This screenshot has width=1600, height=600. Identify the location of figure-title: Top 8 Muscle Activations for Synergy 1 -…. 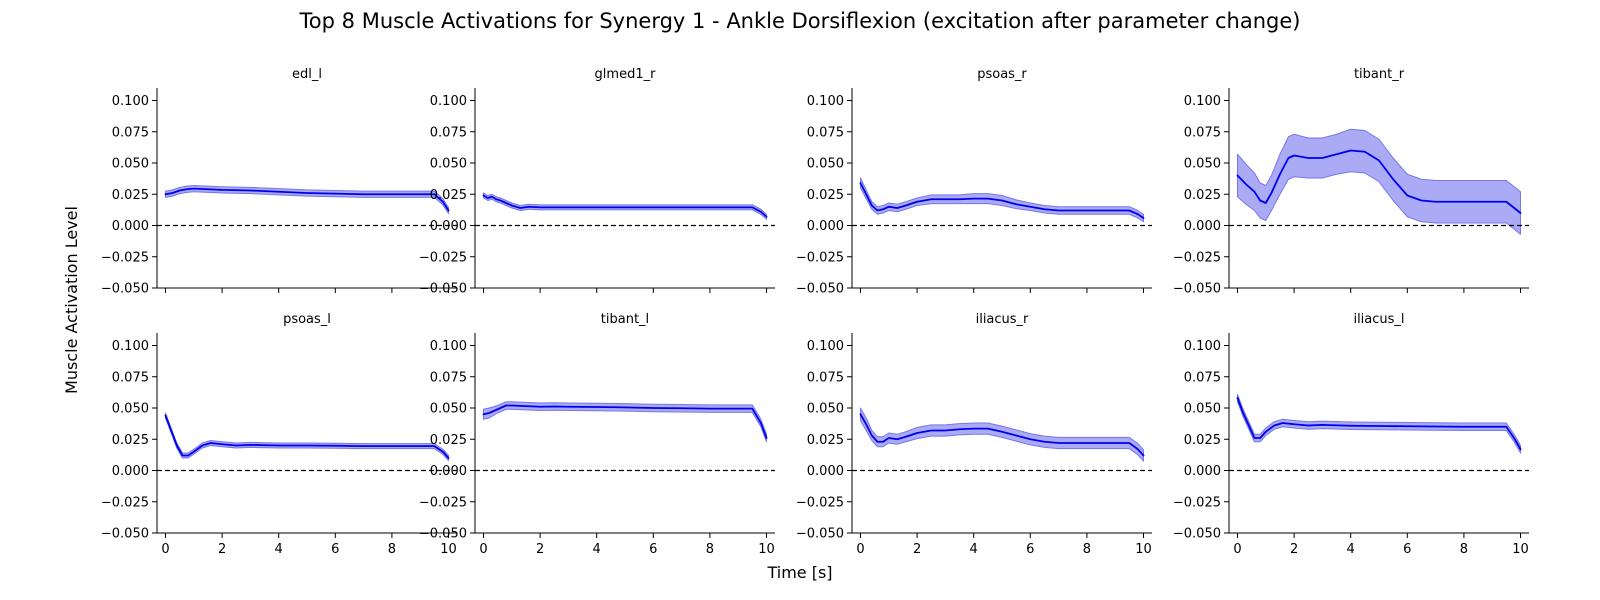
(800, 21).